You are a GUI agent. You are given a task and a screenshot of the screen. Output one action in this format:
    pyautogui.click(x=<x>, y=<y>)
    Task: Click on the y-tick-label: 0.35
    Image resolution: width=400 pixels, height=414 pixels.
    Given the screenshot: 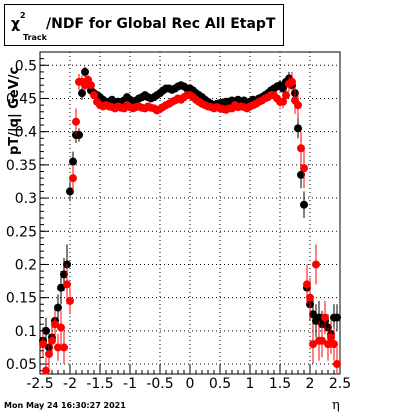 What is the action you would take?
    pyautogui.click(x=21, y=166)
    